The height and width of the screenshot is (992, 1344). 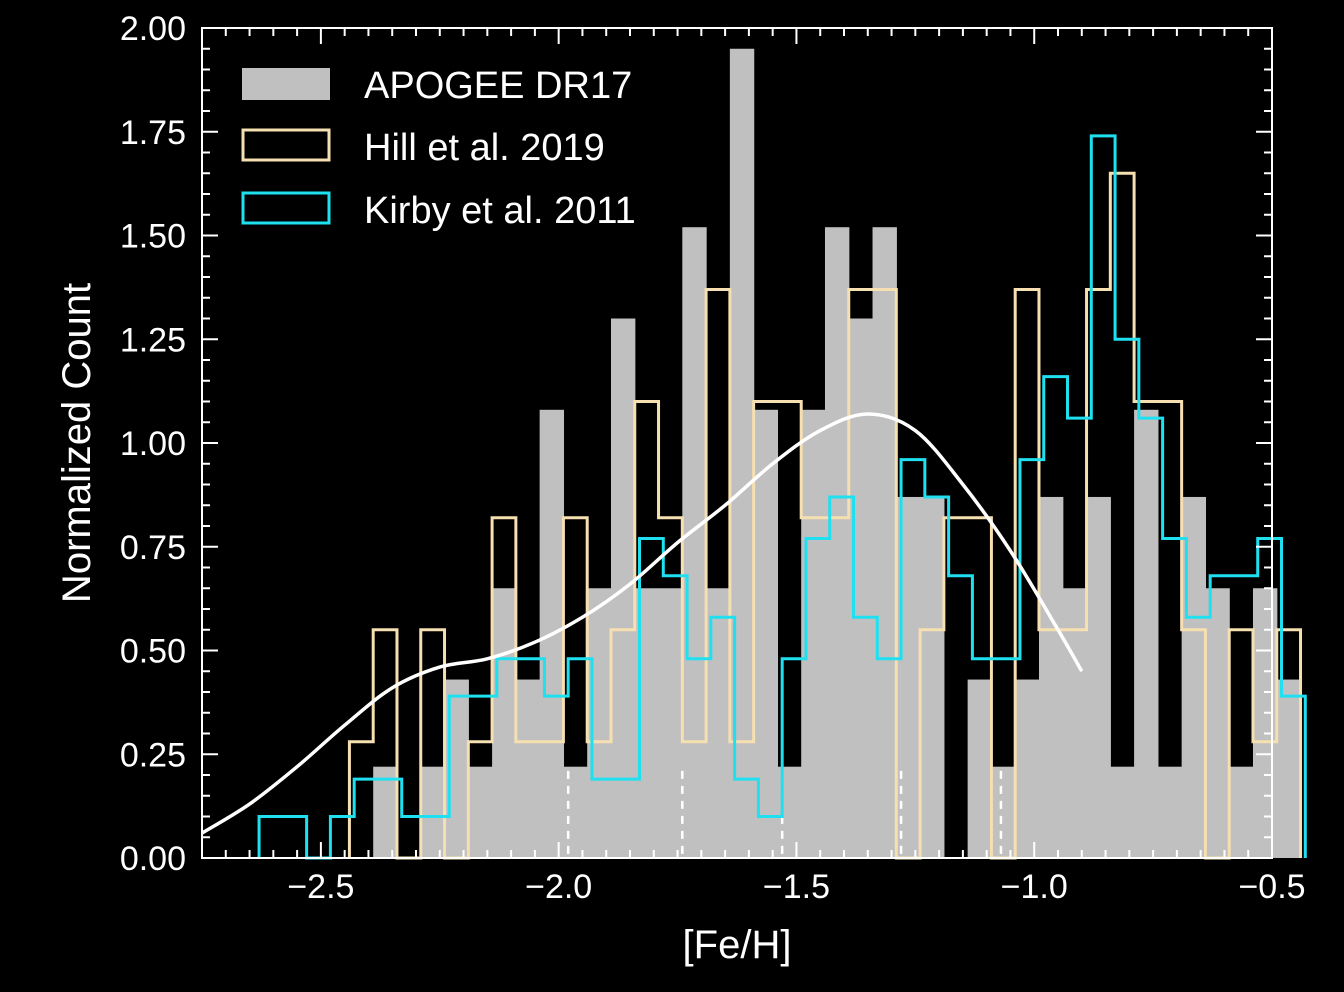 I want to click on x-tick-label: −1.0, so click(x=1034, y=887).